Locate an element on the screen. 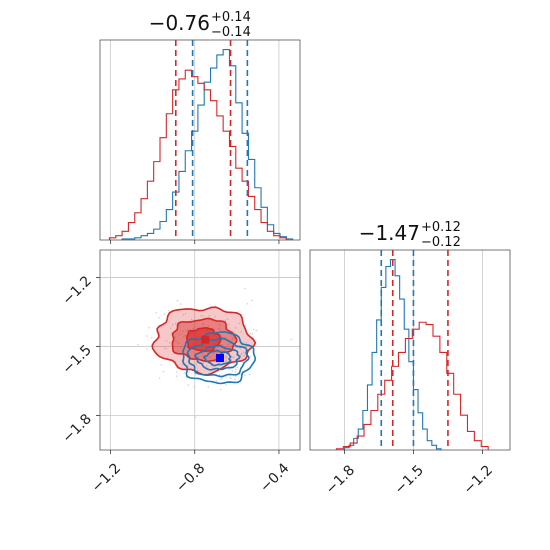  joint-y-tick-label: −1.5 is located at coordinates (76, 359).